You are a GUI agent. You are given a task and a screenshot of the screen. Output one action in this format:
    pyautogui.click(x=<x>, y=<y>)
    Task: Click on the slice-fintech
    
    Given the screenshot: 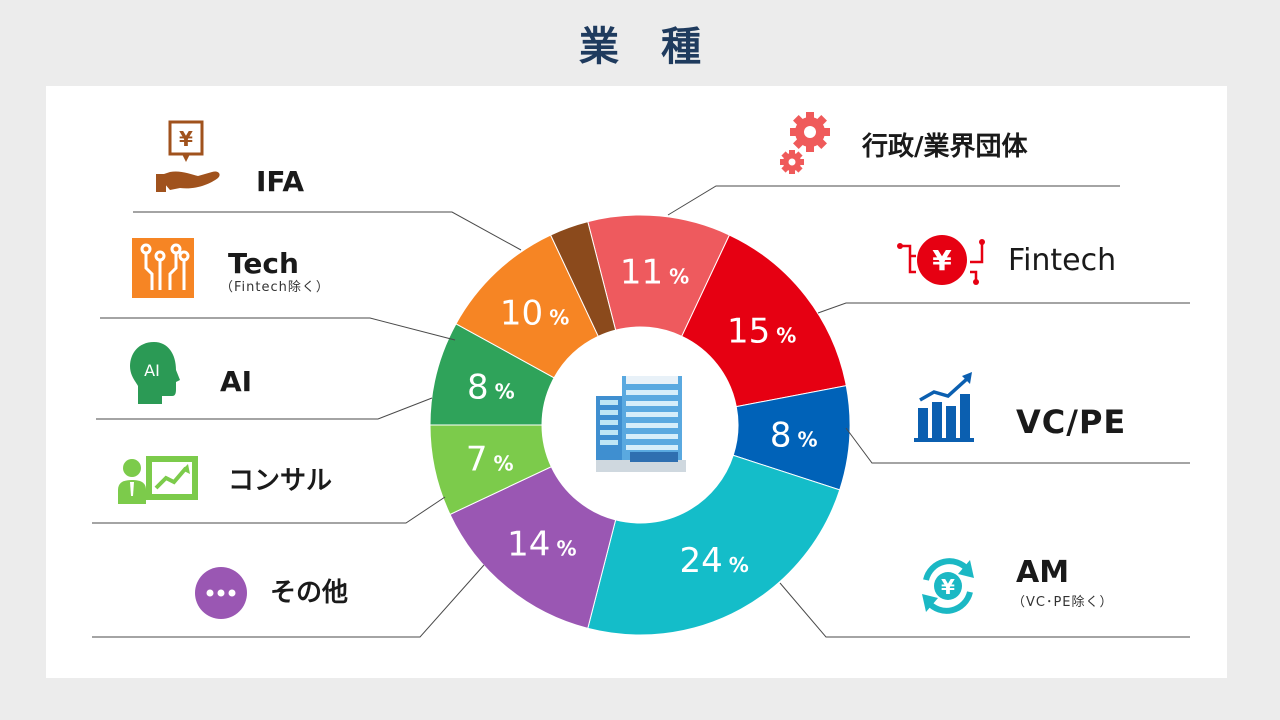 What is the action you would take?
    pyautogui.click(x=764, y=321)
    